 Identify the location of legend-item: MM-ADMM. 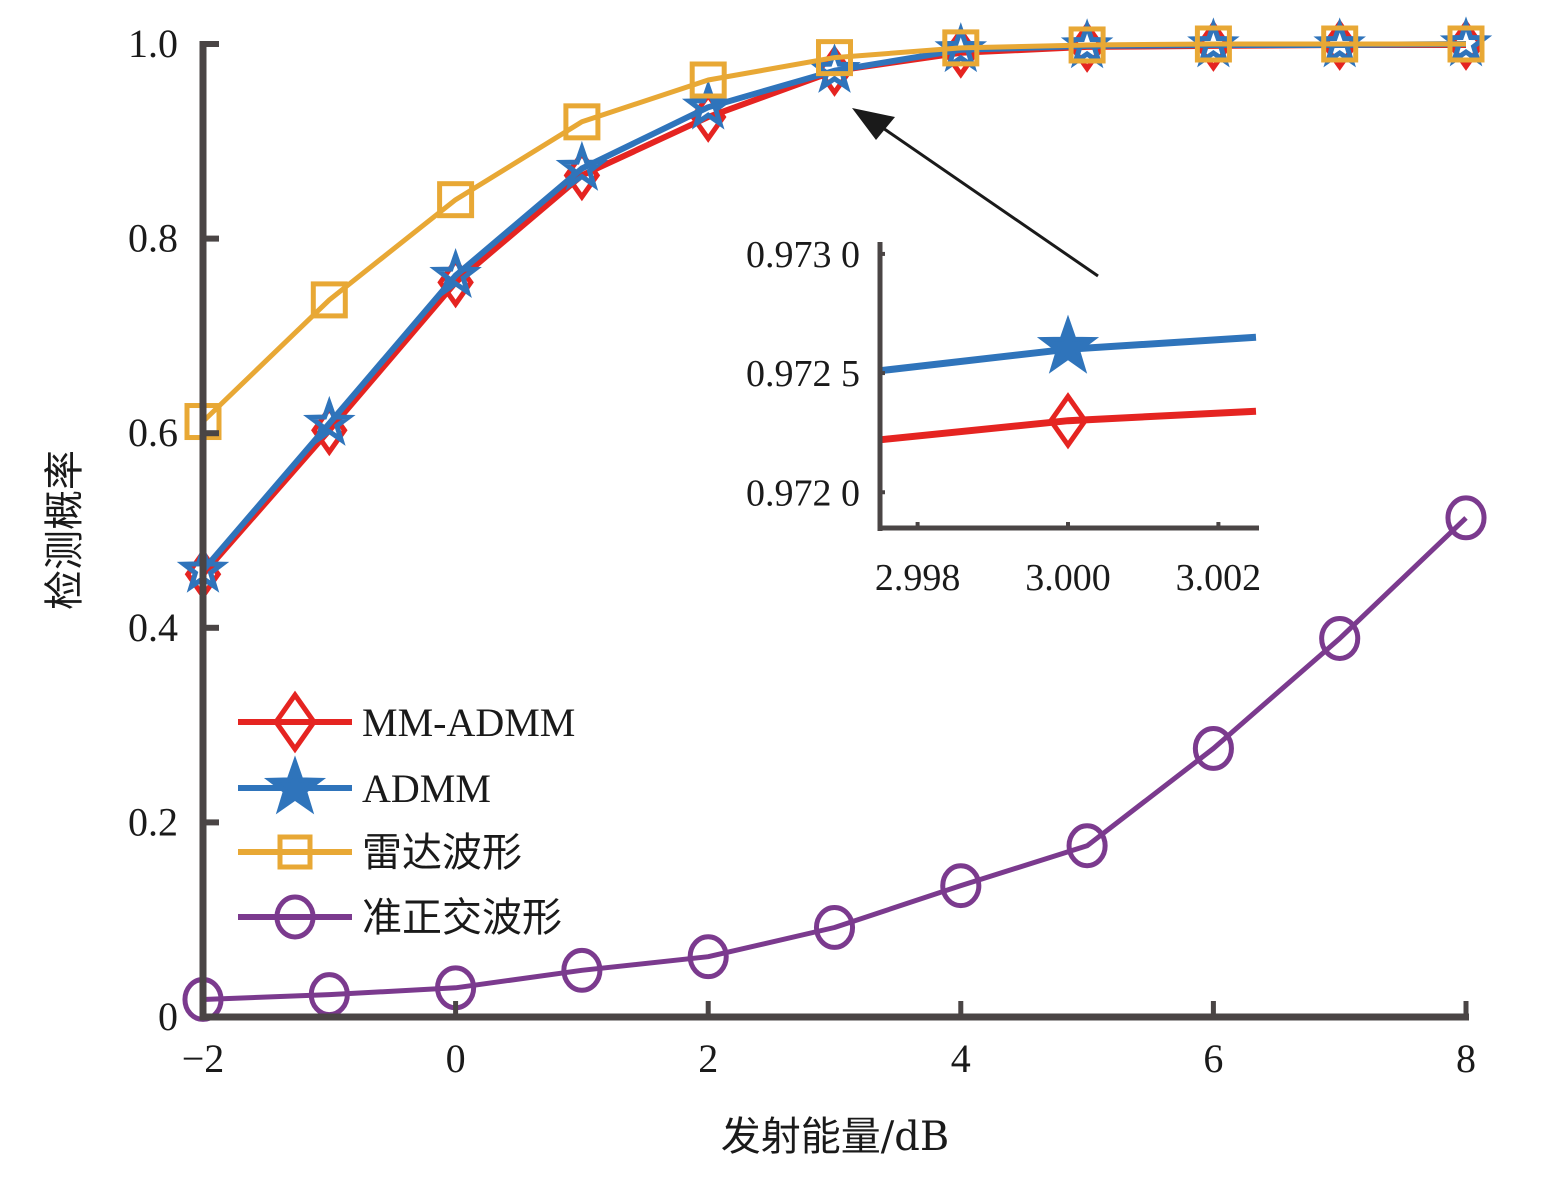
(406, 722).